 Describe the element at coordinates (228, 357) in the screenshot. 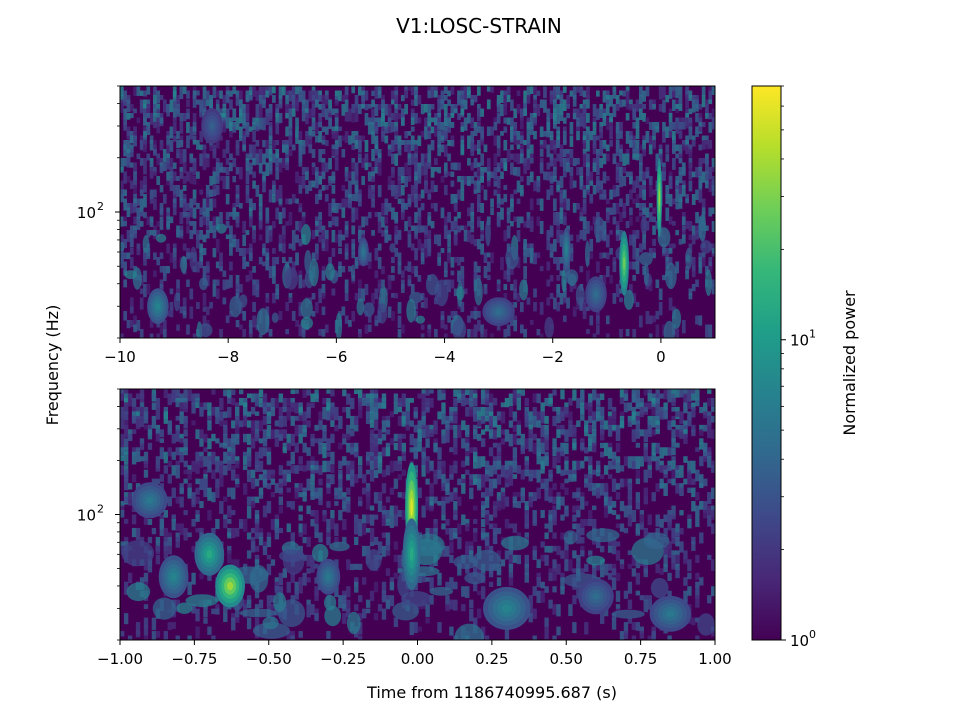

I see `x-tick-label: −8` at that location.